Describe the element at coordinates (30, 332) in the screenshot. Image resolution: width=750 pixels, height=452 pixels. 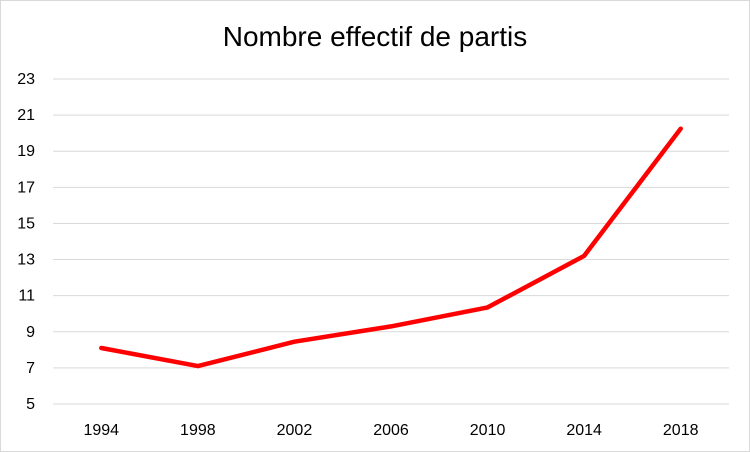
I see `y-tick-label: 9` at that location.